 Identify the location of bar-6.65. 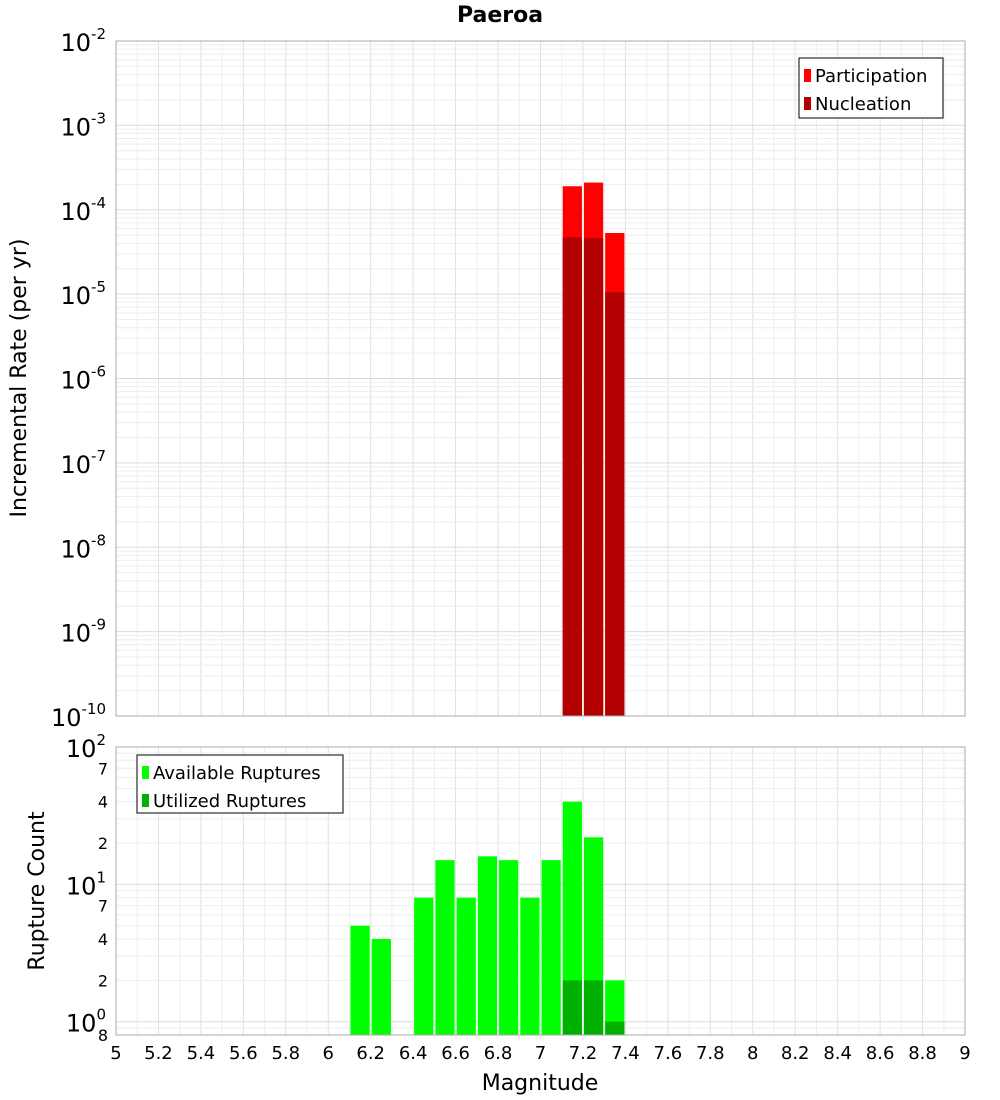
(466, 966).